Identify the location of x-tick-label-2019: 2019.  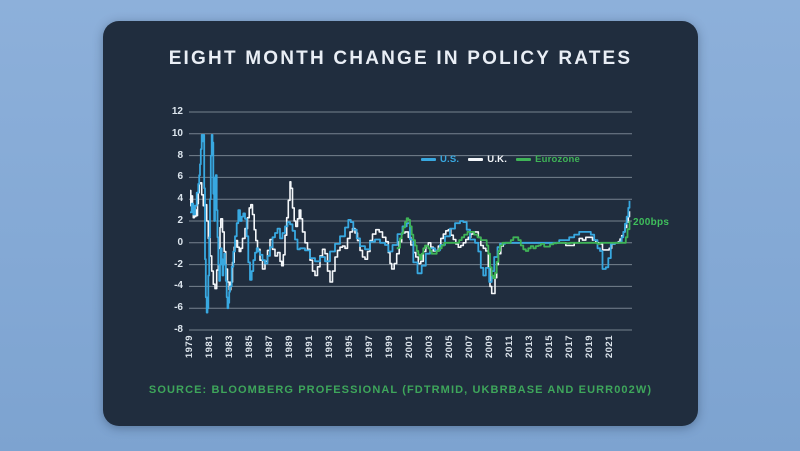
(589, 347).